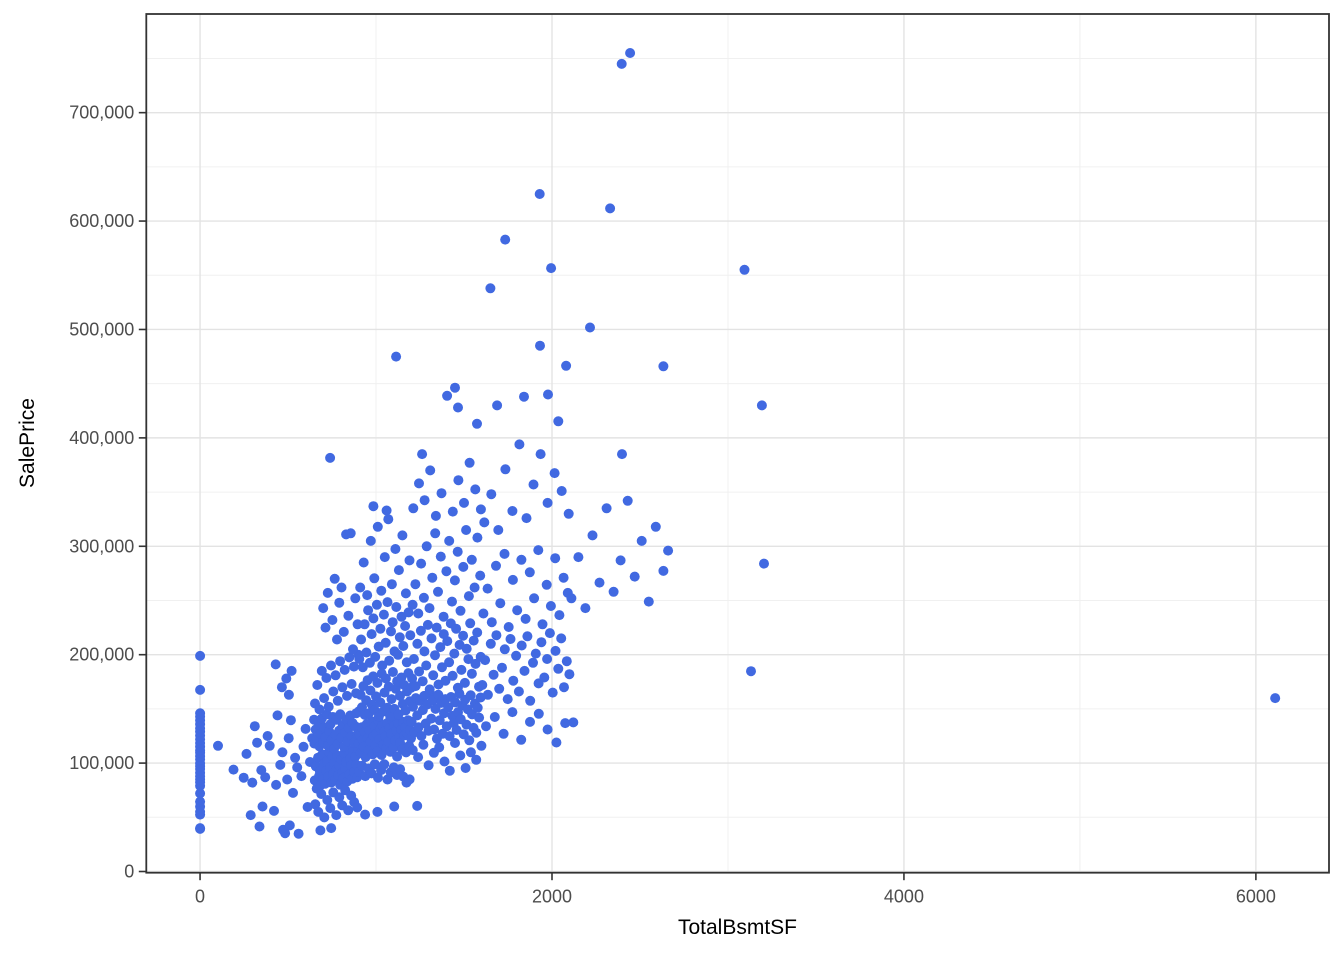  What do you see at coordinates (552, 897) in the screenshot?
I see `x-tick-label: 2000` at bounding box center [552, 897].